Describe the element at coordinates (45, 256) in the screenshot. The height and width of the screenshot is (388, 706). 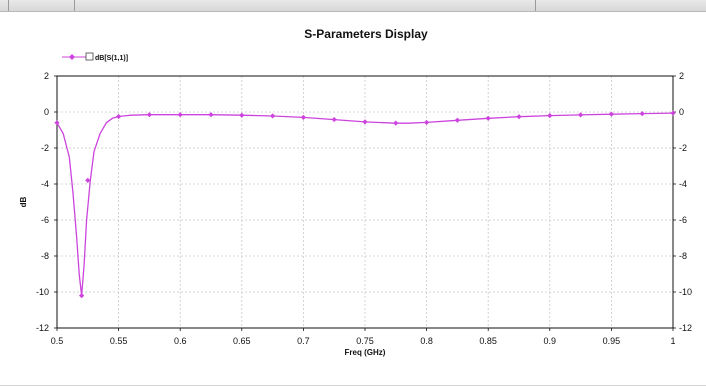
I see `y-tick-label-left: -8` at that location.